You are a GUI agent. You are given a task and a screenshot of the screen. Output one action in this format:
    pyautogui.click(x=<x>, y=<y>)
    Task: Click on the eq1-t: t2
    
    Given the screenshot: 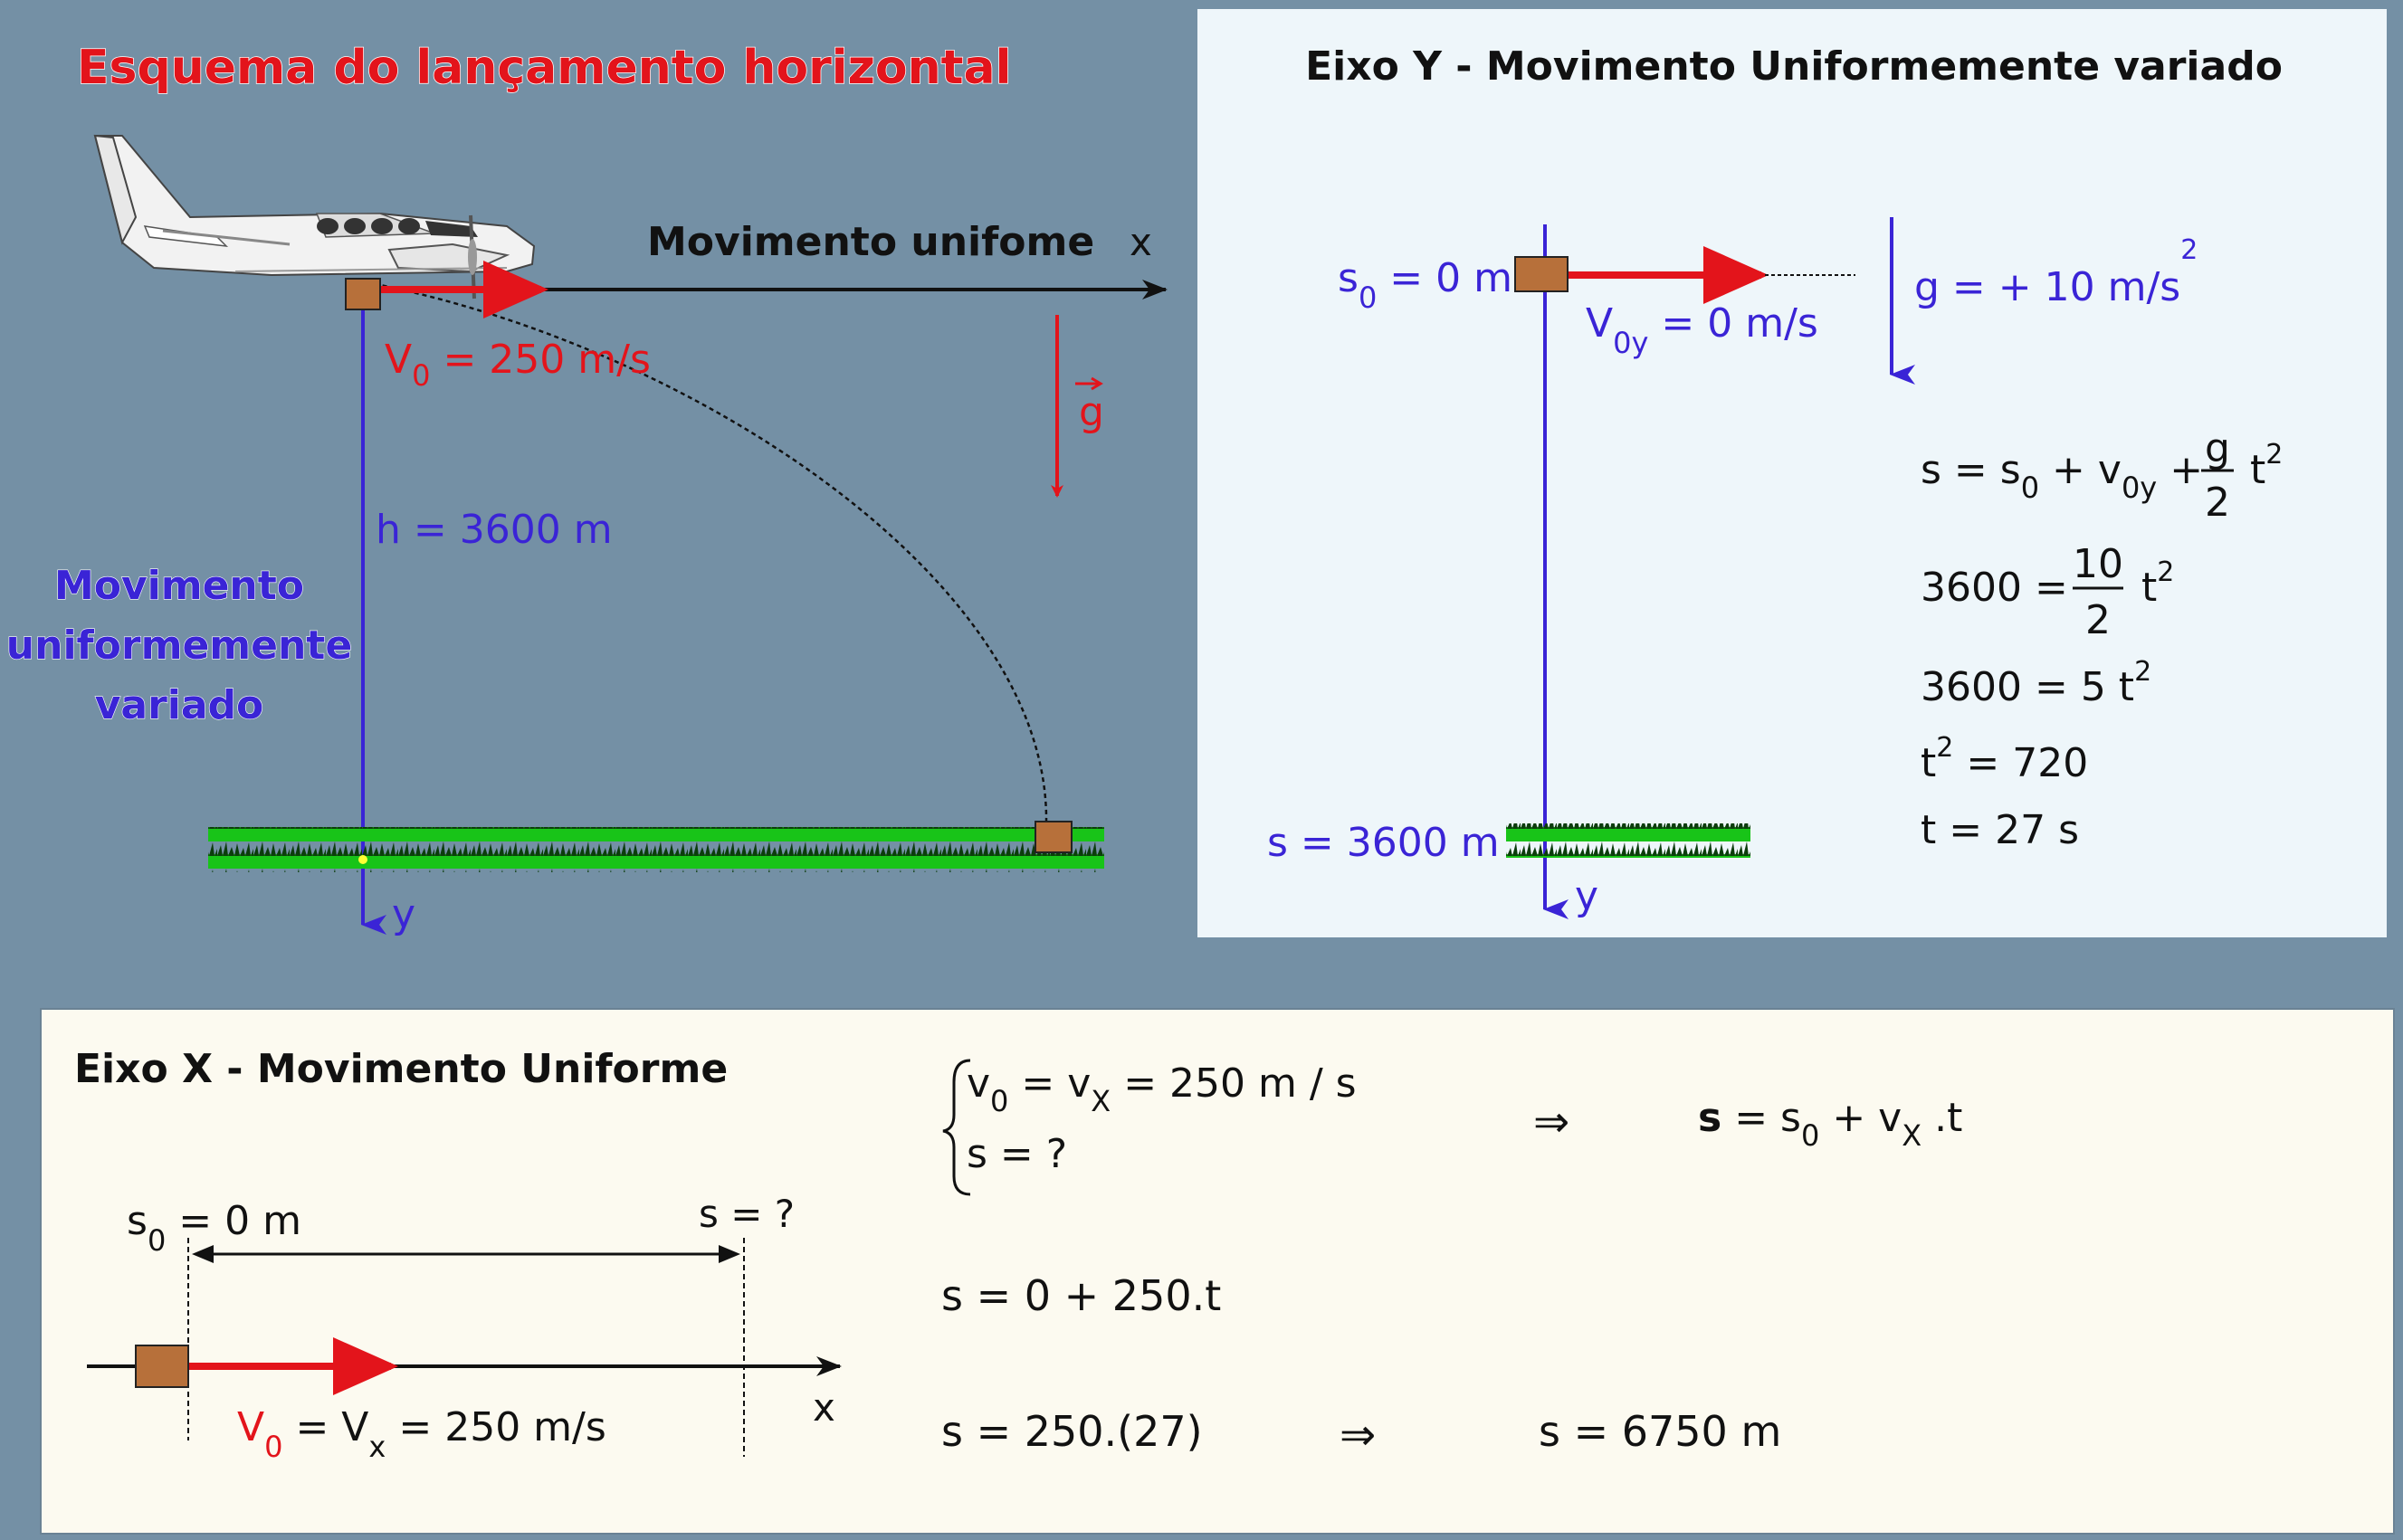 What is the action you would take?
    pyautogui.click(x=2267, y=466)
    